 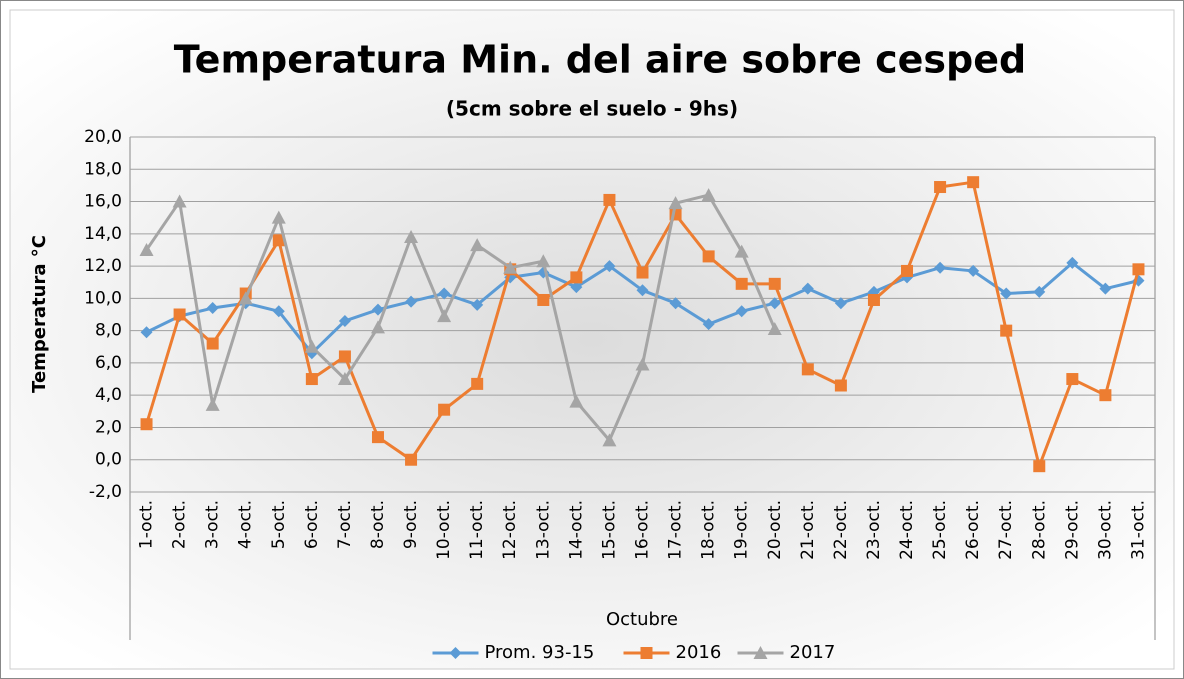 I want to click on chart-subtitle: (5cm sobre el suelo - 9hs), so click(x=592, y=109).